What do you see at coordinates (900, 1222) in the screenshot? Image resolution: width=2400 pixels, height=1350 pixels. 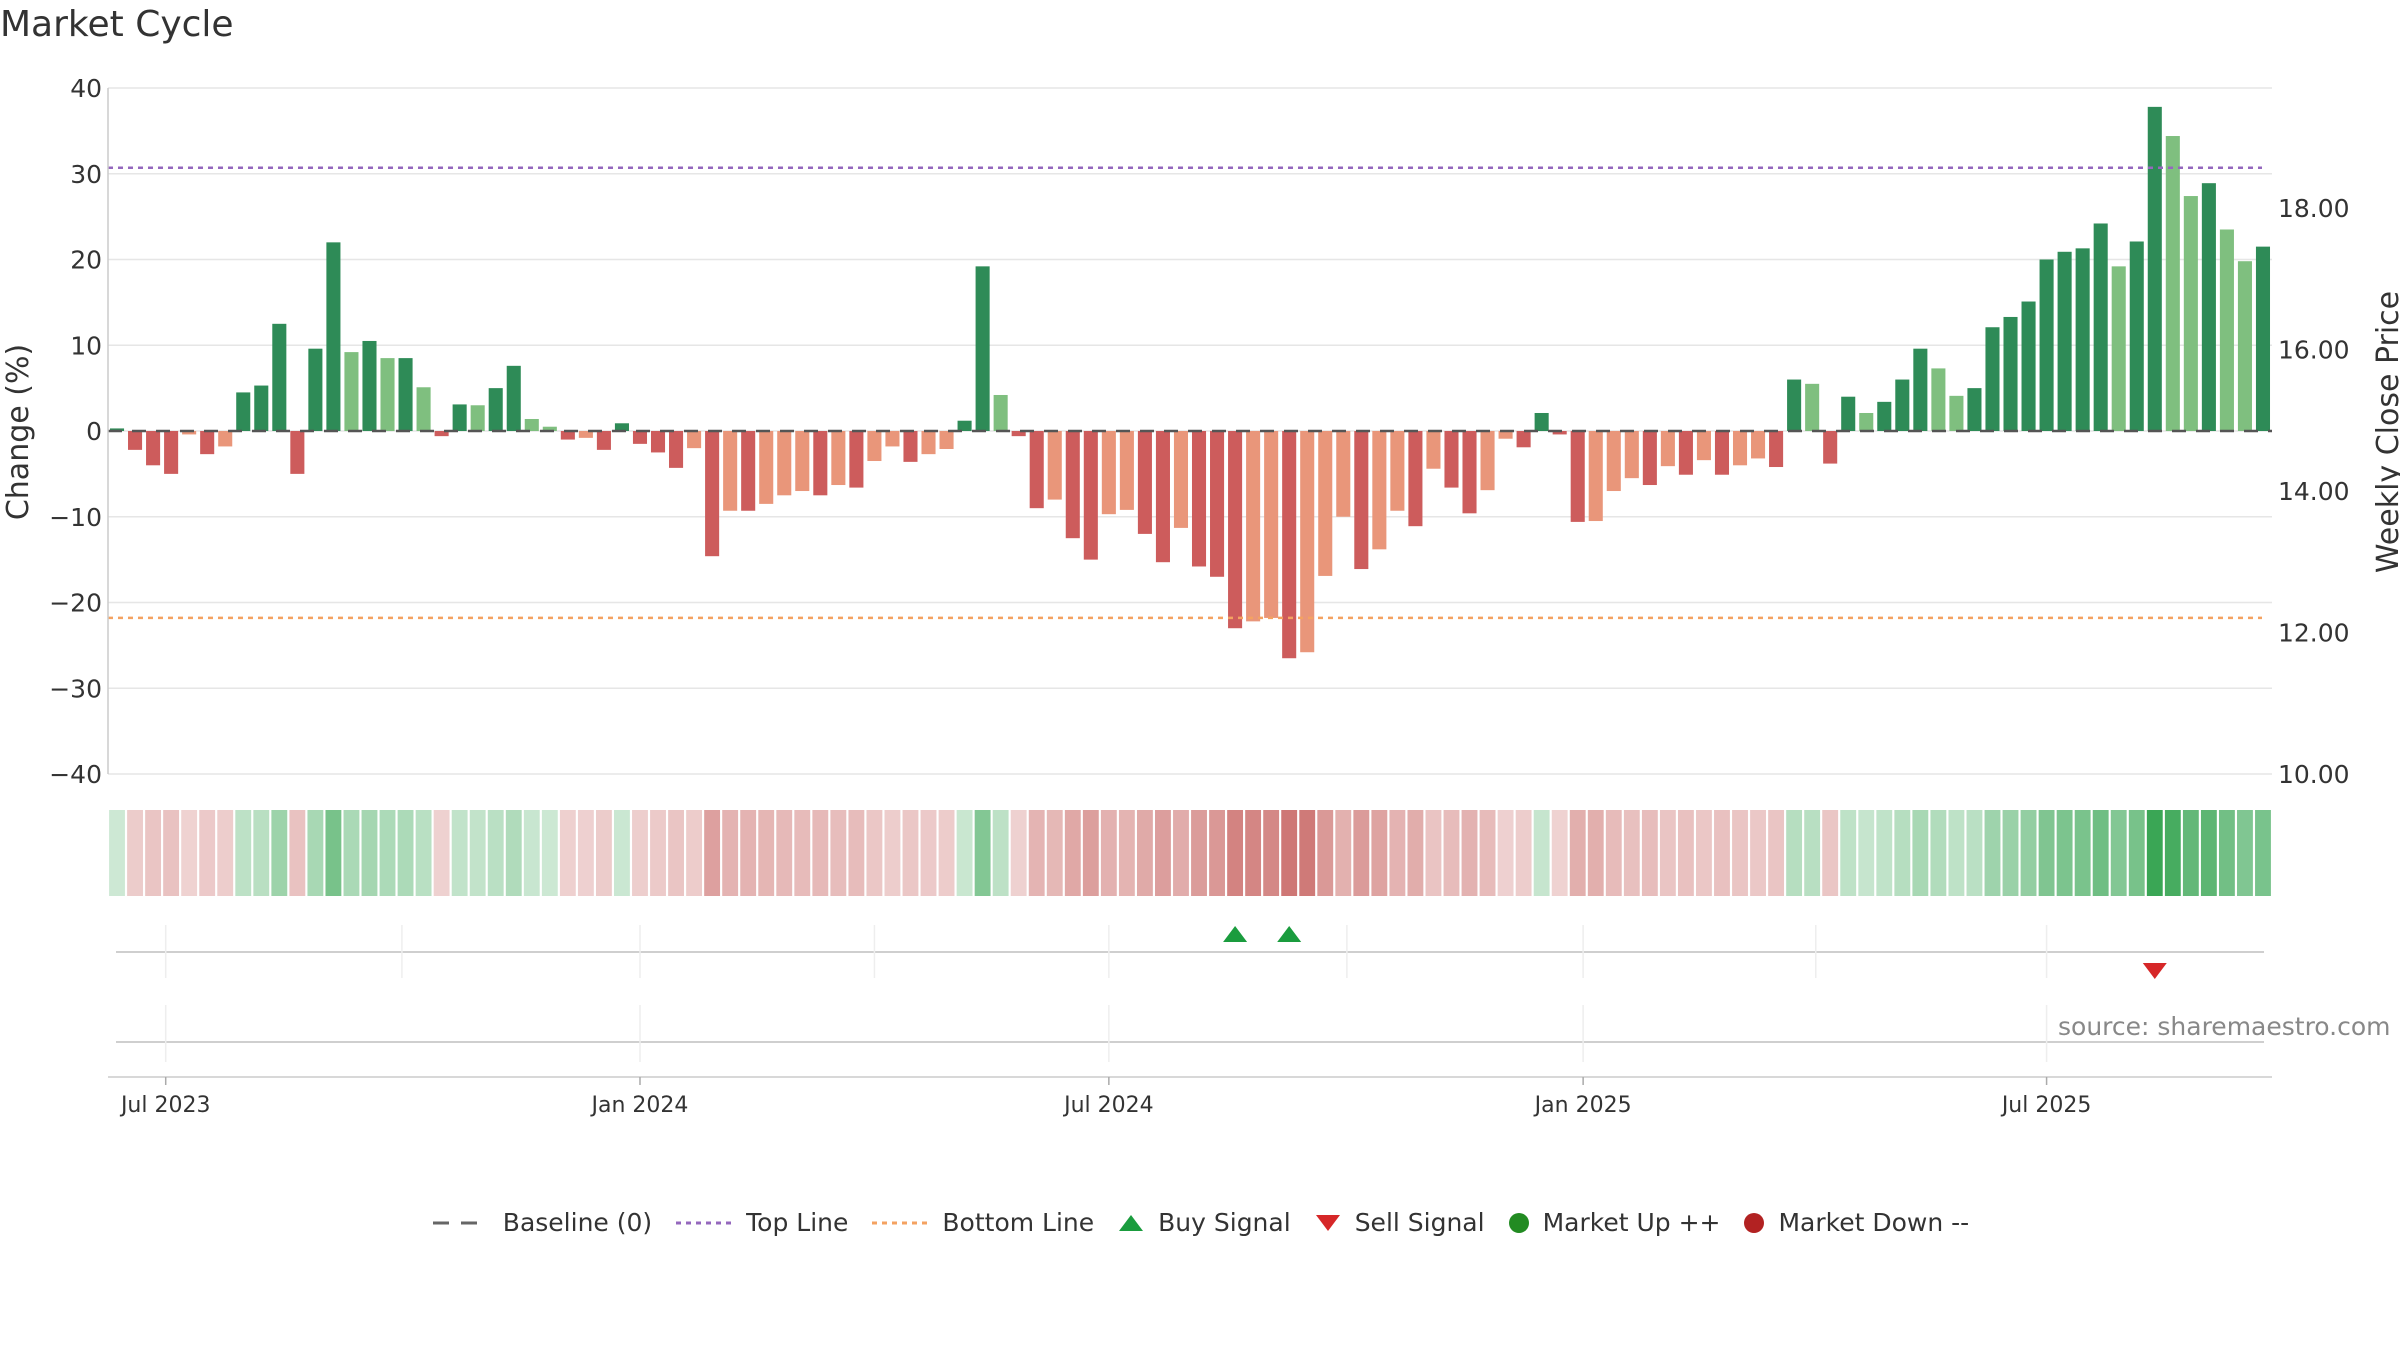 I see `bottom-line-swatch-icon` at bounding box center [900, 1222].